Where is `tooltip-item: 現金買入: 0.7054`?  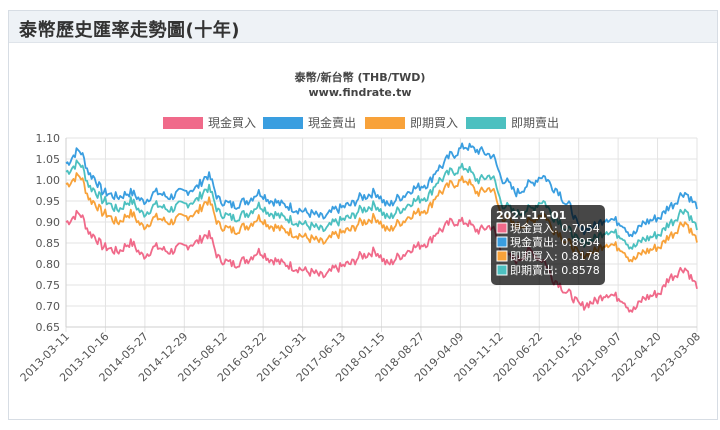 tooltip-item: 現金買入: 0.7054 is located at coordinates (555, 228).